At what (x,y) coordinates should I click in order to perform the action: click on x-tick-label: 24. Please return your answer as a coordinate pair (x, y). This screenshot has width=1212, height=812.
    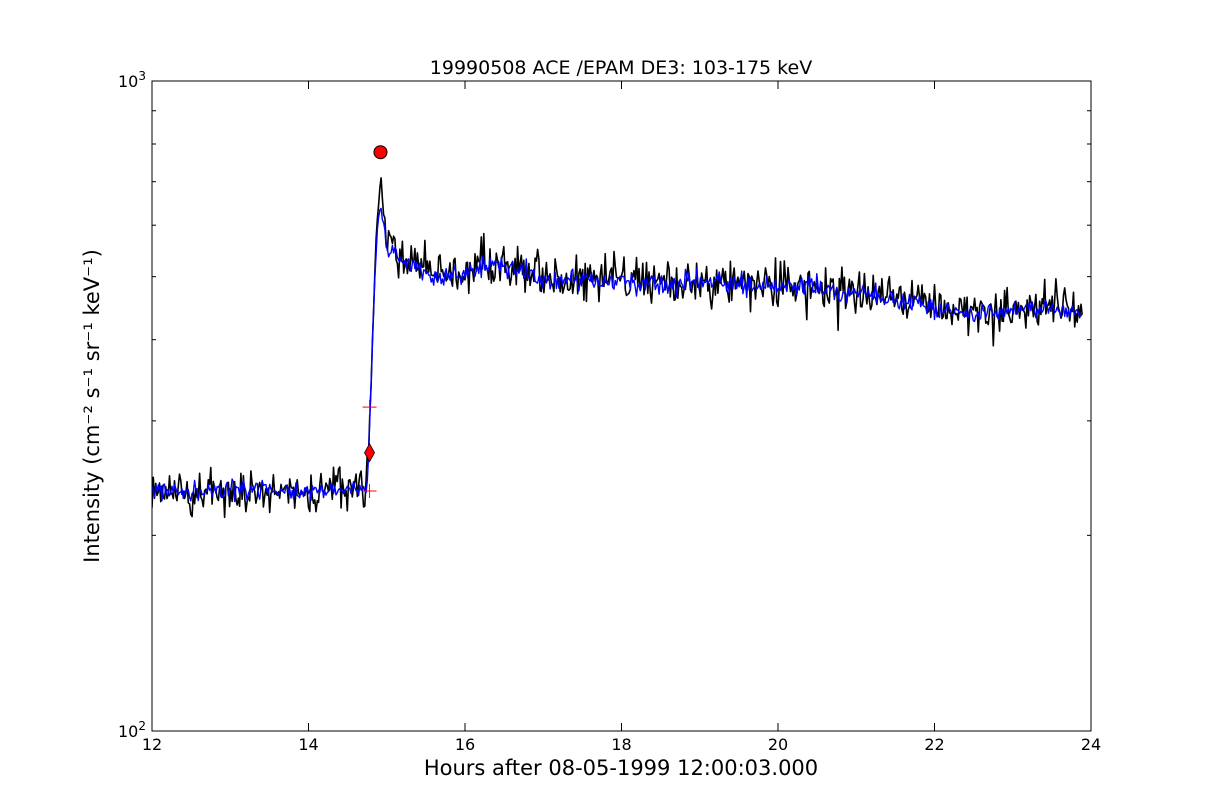
    Looking at the image, I should click on (1091, 744).